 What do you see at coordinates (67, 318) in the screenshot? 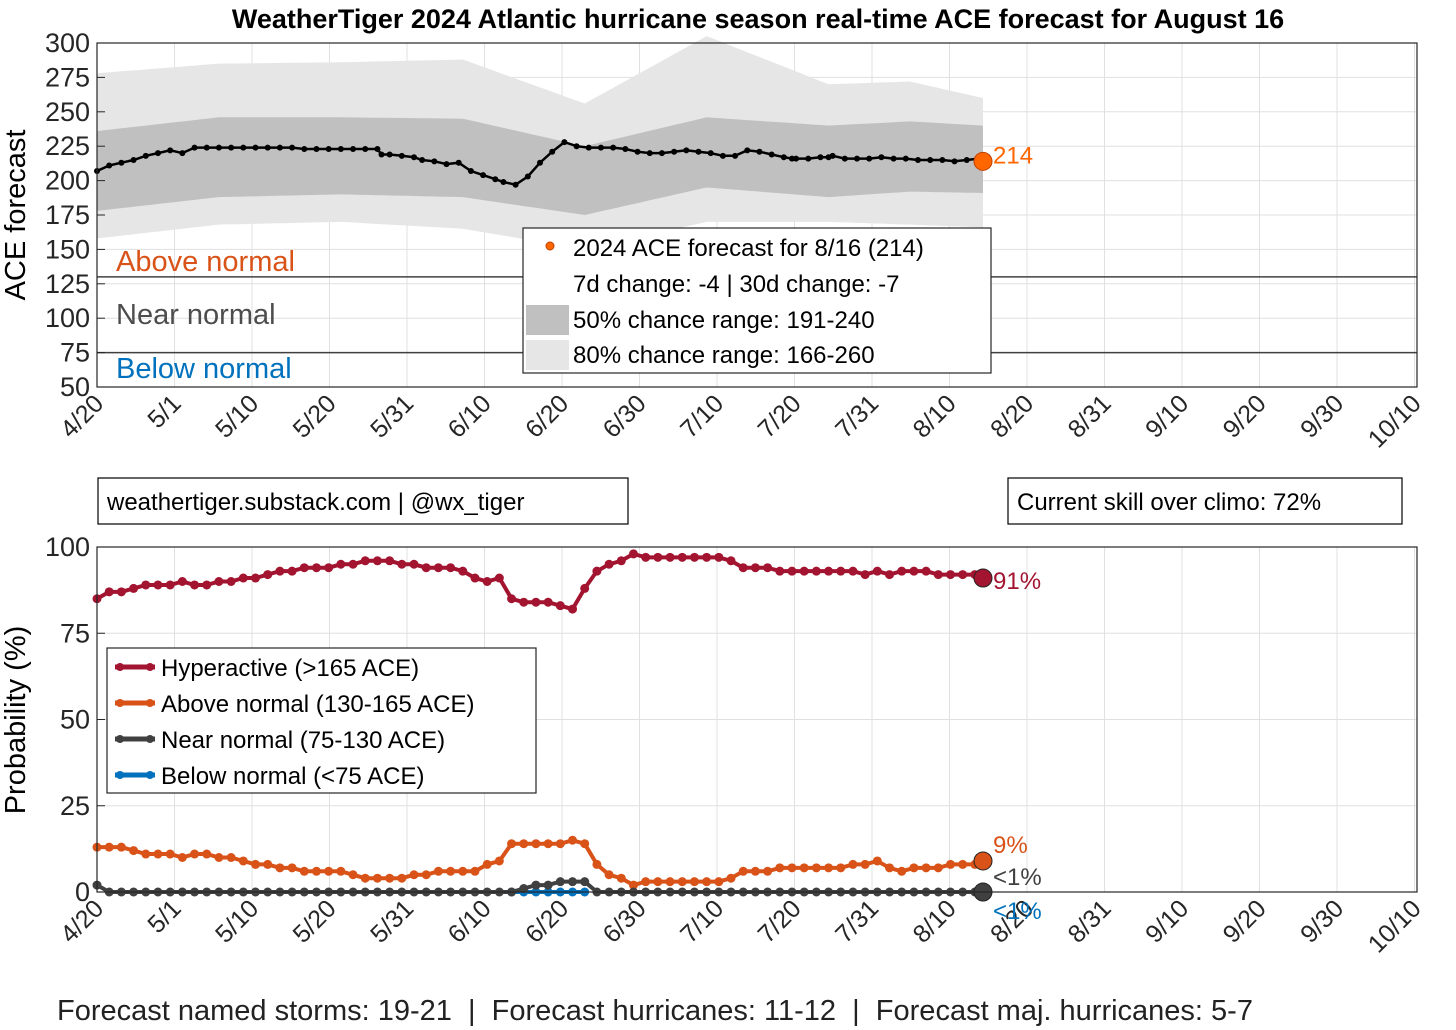
I see `y-tick-label: 100` at bounding box center [67, 318].